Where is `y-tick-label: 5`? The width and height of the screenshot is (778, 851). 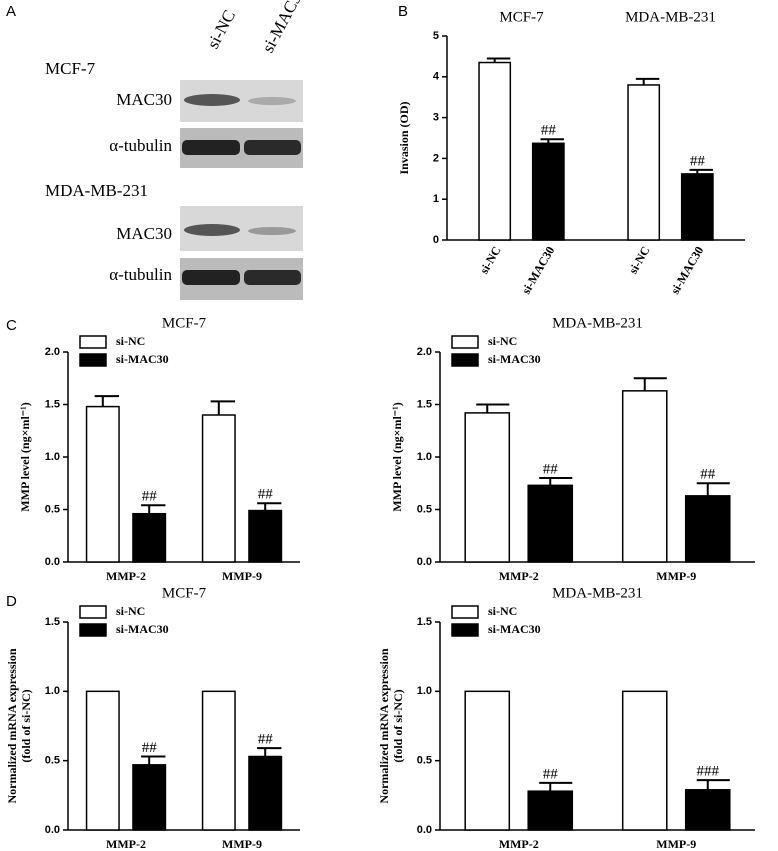 y-tick-label: 5 is located at coordinates (436, 36).